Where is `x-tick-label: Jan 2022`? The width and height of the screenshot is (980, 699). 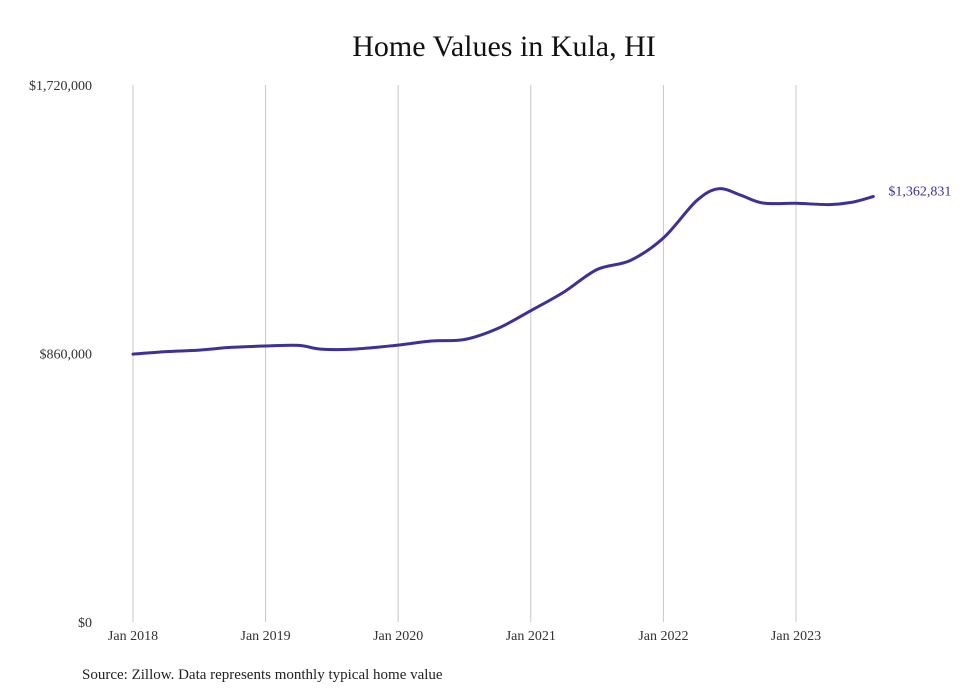
x-tick-label: Jan 2022 is located at coordinates (663, 636).